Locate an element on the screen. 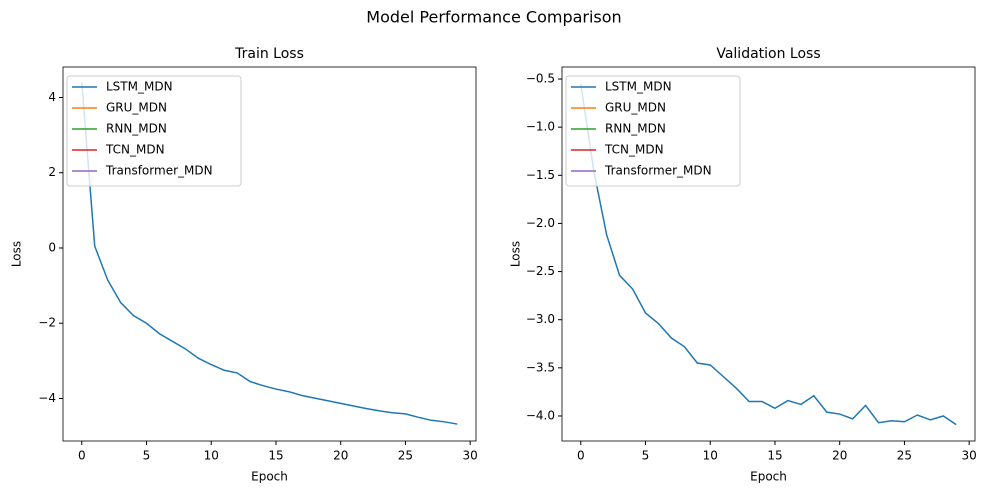 This screenshot has width=988, height=495. y-tick-label: −2.0 is located at coordinates (540, 223).